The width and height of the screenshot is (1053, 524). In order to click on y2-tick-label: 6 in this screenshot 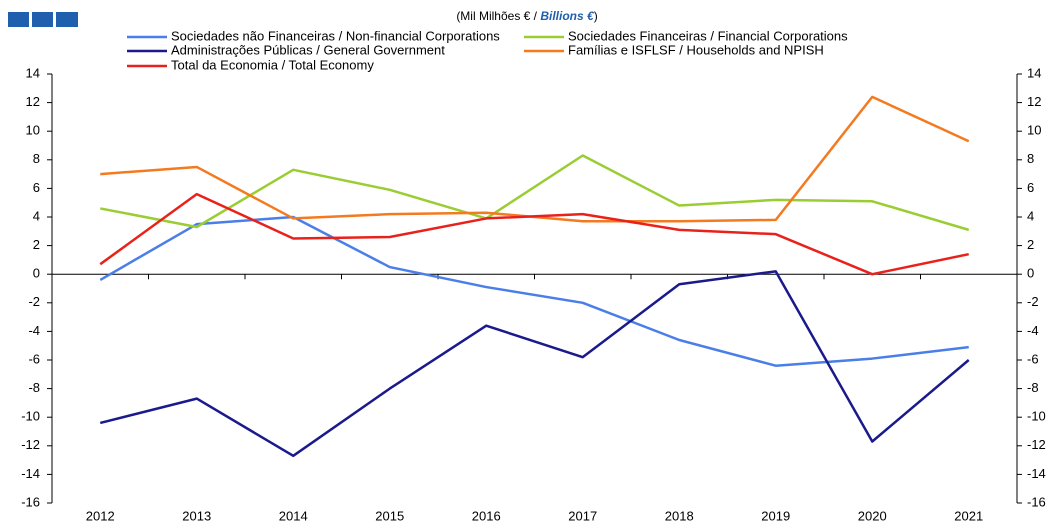, I will do `click(1030, 187)`.